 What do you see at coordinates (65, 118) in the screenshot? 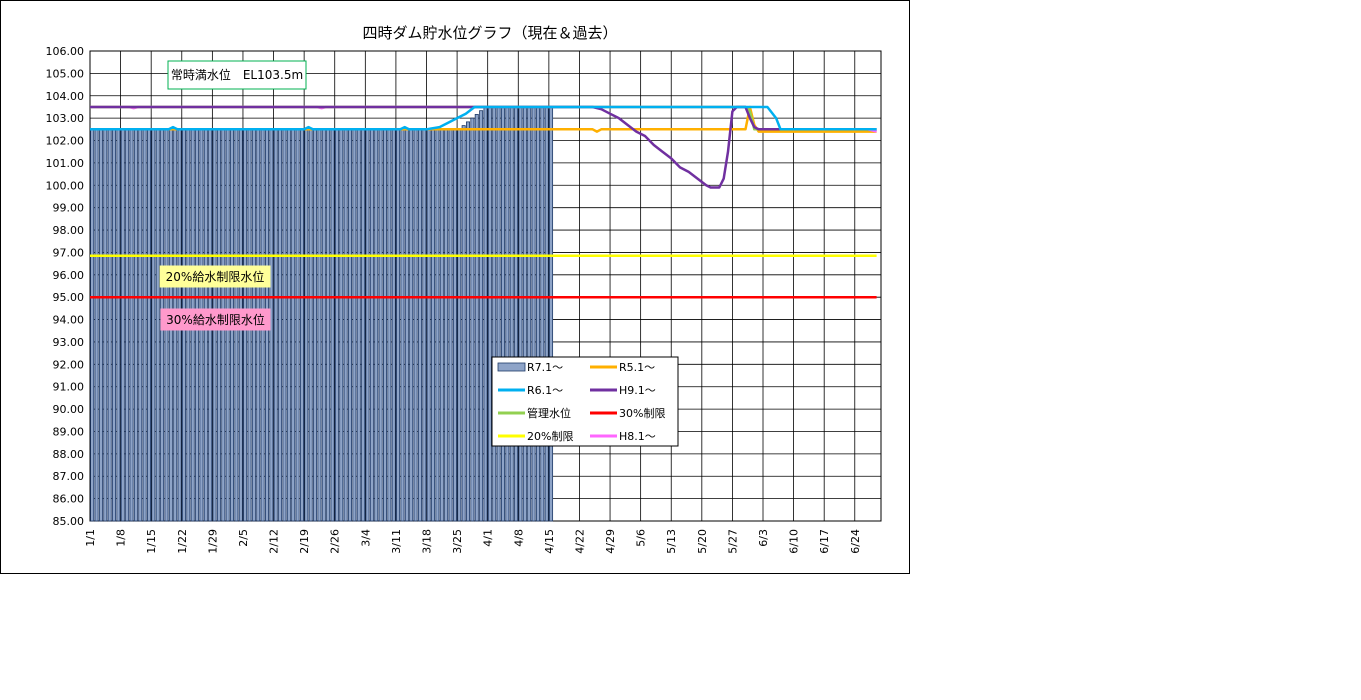
I see `y-tick-label: 103.00` at bounding box center [65, 118].